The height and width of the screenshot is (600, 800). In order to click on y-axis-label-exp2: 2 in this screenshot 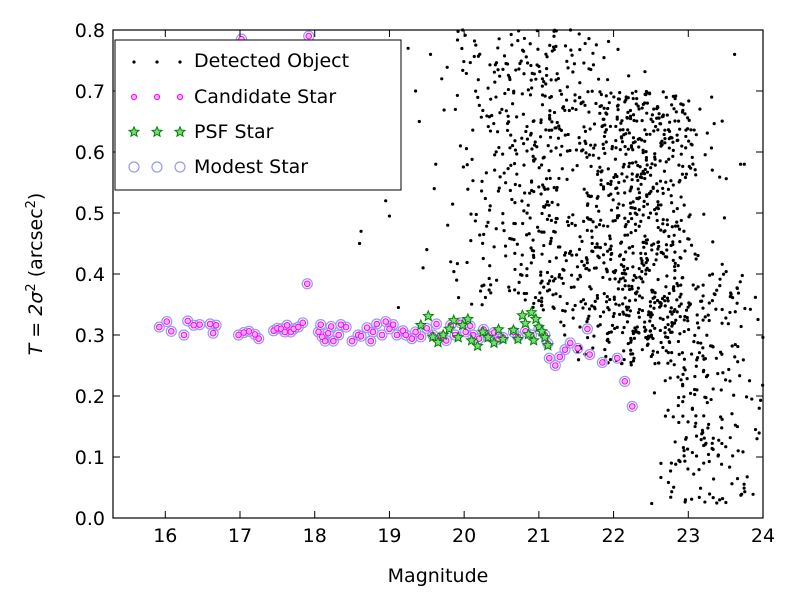, I will do `click(31, 204)`.